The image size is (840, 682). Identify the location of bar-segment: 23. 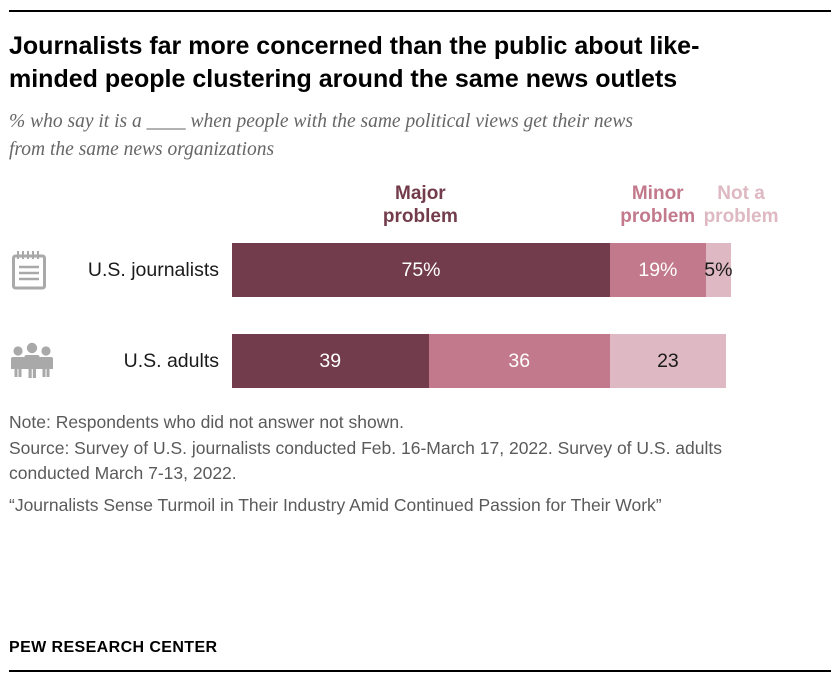
(667, 361).